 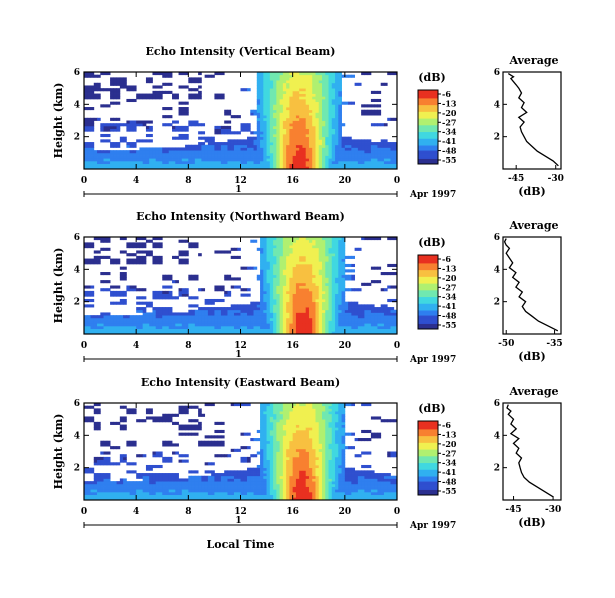 What do you see at coordinates (449, 268) in the screenshot?
I see `colorbar-tick-label: -13` at bounding box center [449, 268].